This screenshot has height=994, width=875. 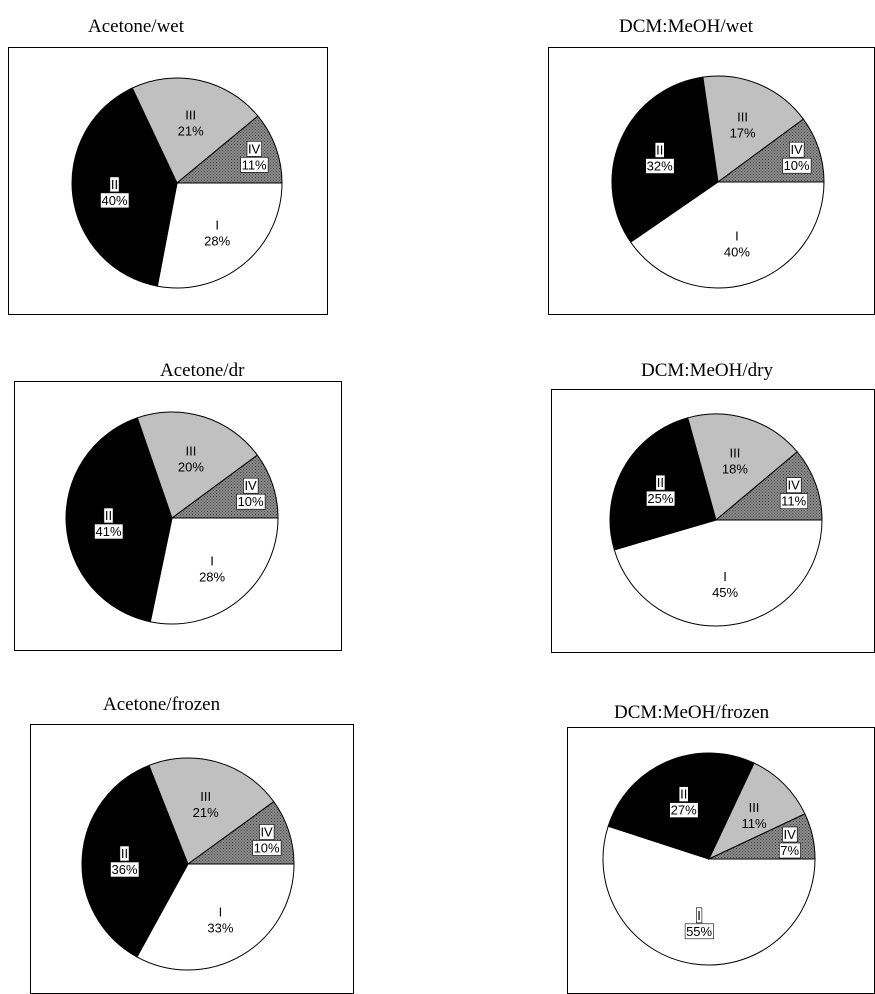 I want to click on chart-title: DCM:MeOH/wet, so click(x=686, y=26).